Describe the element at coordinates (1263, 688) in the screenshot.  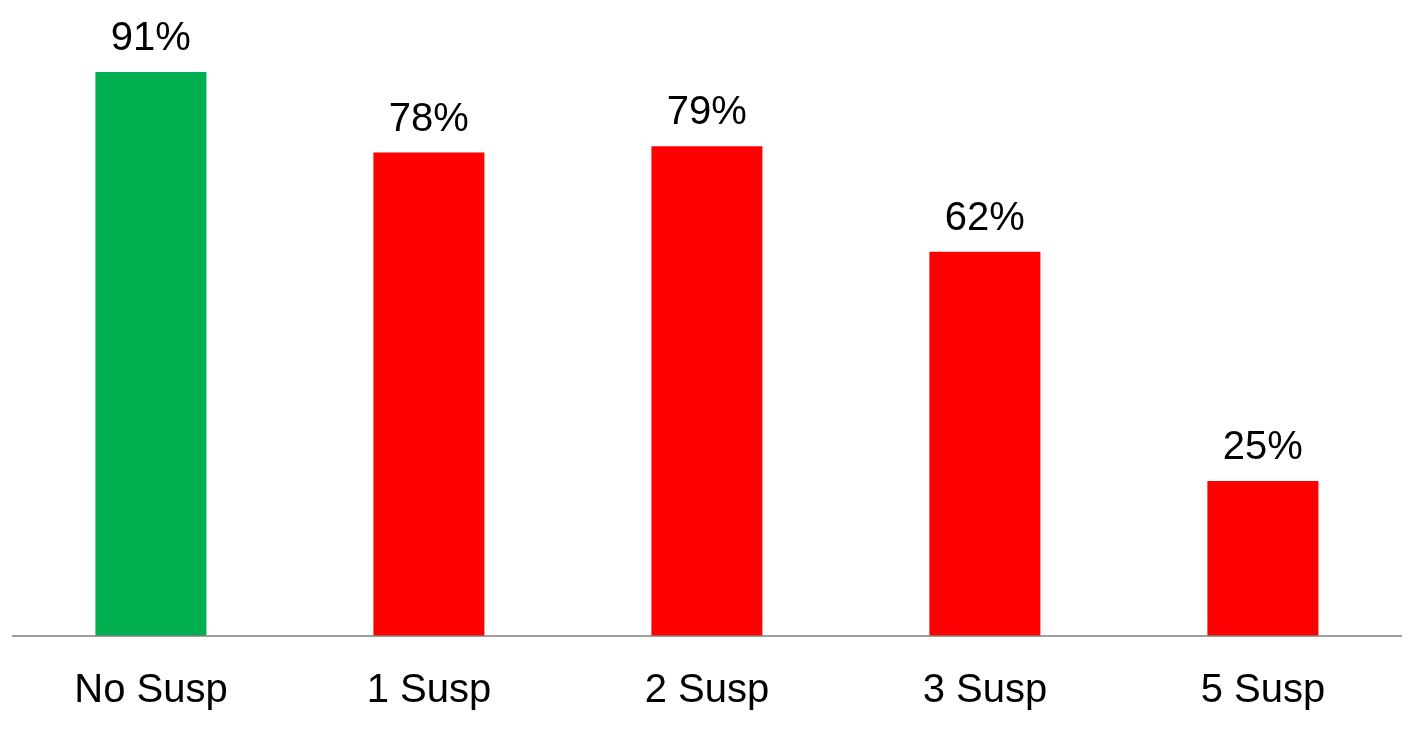
I see `x-tick-label: 5 Susp` at that location.